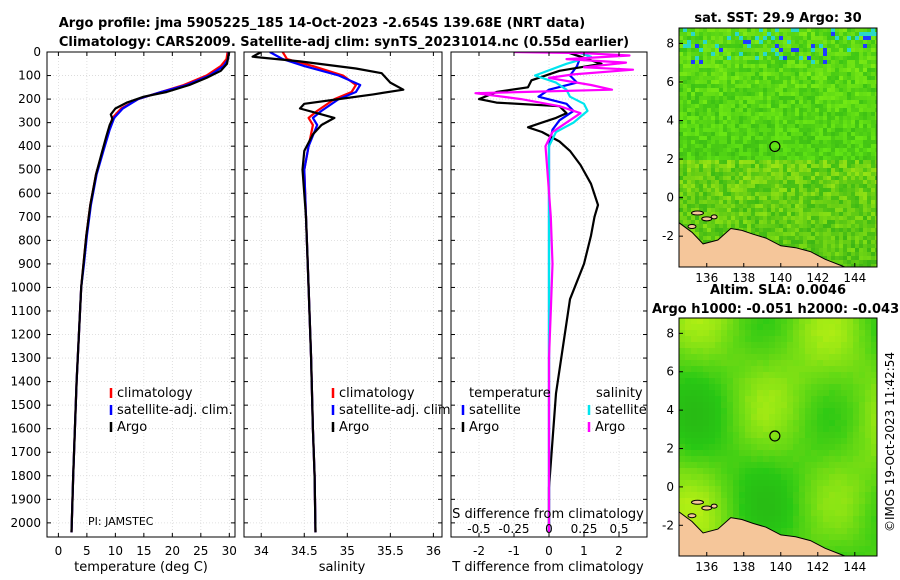  I want to click on series-line-argo, so click(328, 292).